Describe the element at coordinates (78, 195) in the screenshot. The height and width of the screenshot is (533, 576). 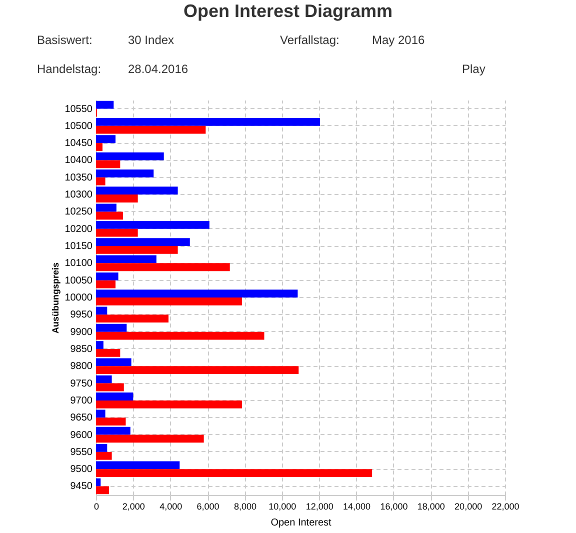
I see `y-tick-label: 10300` at that location.